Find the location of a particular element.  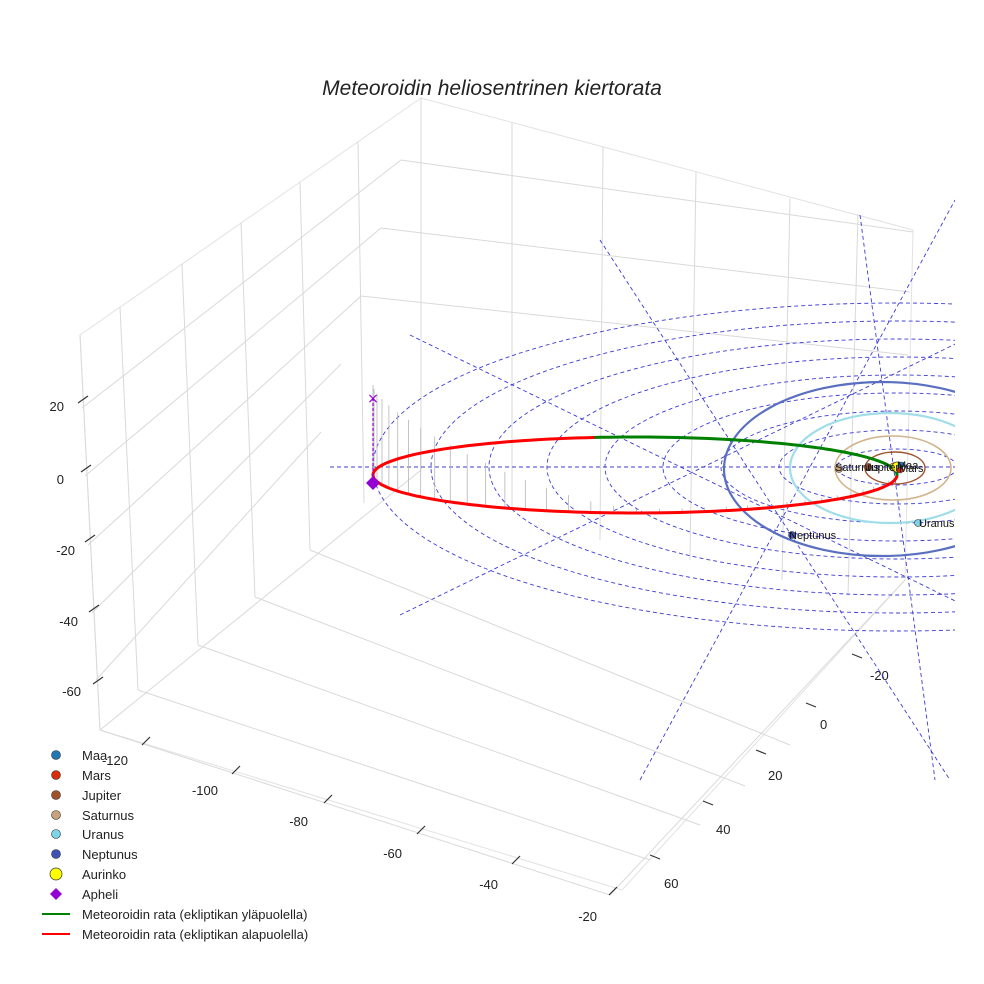

planet-label: Saturnus is located at coordinates (857, 468).